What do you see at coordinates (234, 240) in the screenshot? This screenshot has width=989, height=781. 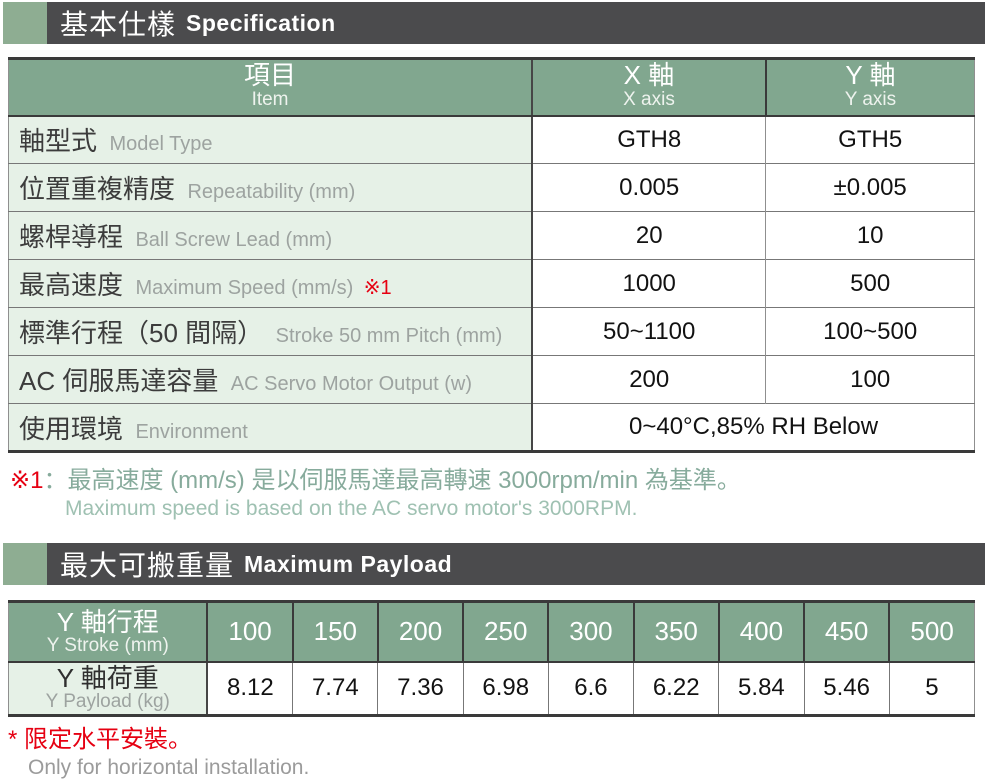 I see `spec-row-label-en: Ball Screw Lead (mm)` at bounding box center [234, 240].